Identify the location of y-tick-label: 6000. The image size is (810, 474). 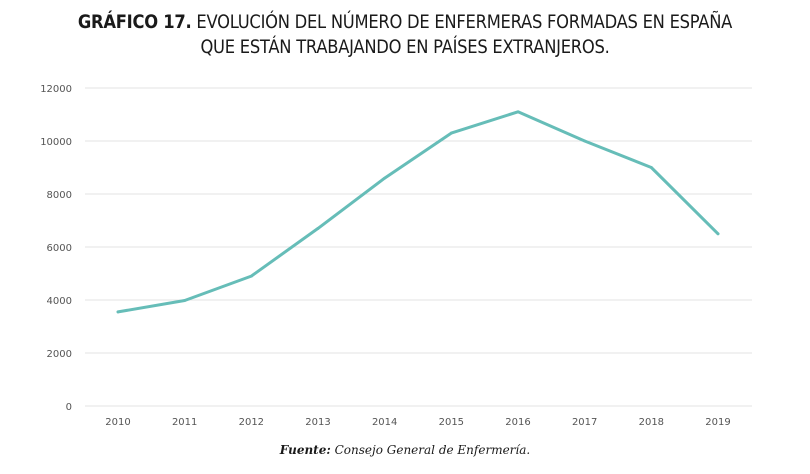
(59, 248).